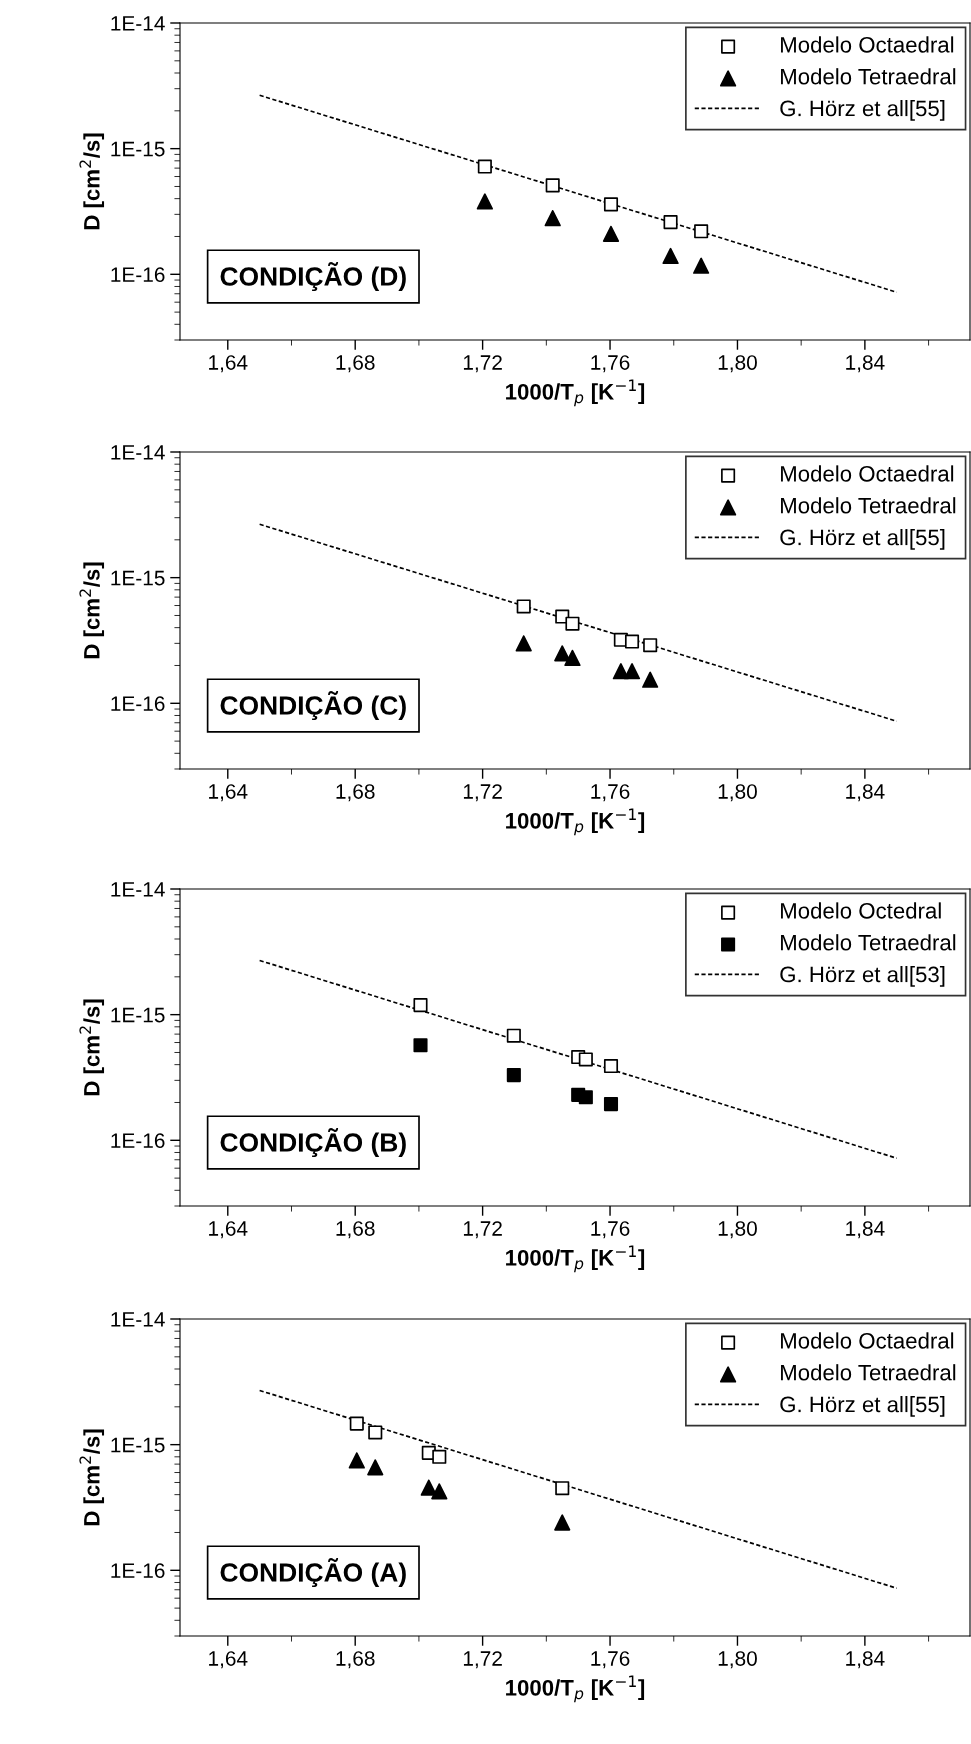  Describe the element at coordinates (313, 1573) in the screenshot. I see `annotation: CONDIÇÃO (A)` at that location.